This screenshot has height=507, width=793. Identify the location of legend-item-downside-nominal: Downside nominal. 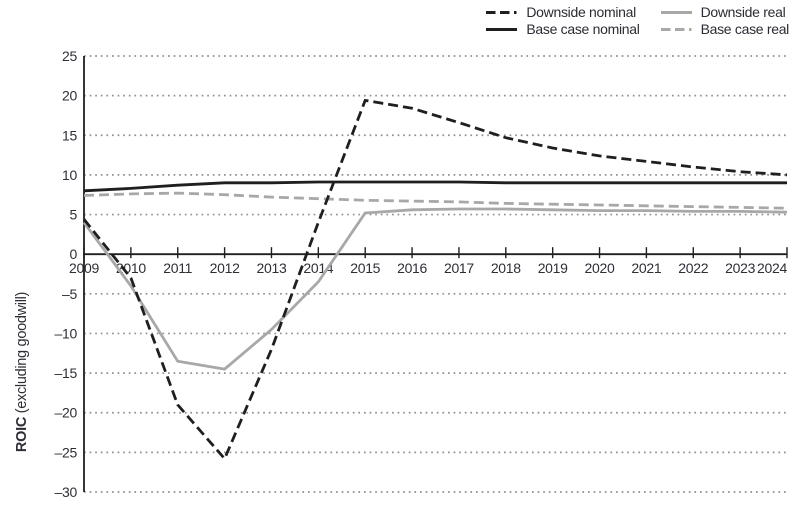
(562, 12).